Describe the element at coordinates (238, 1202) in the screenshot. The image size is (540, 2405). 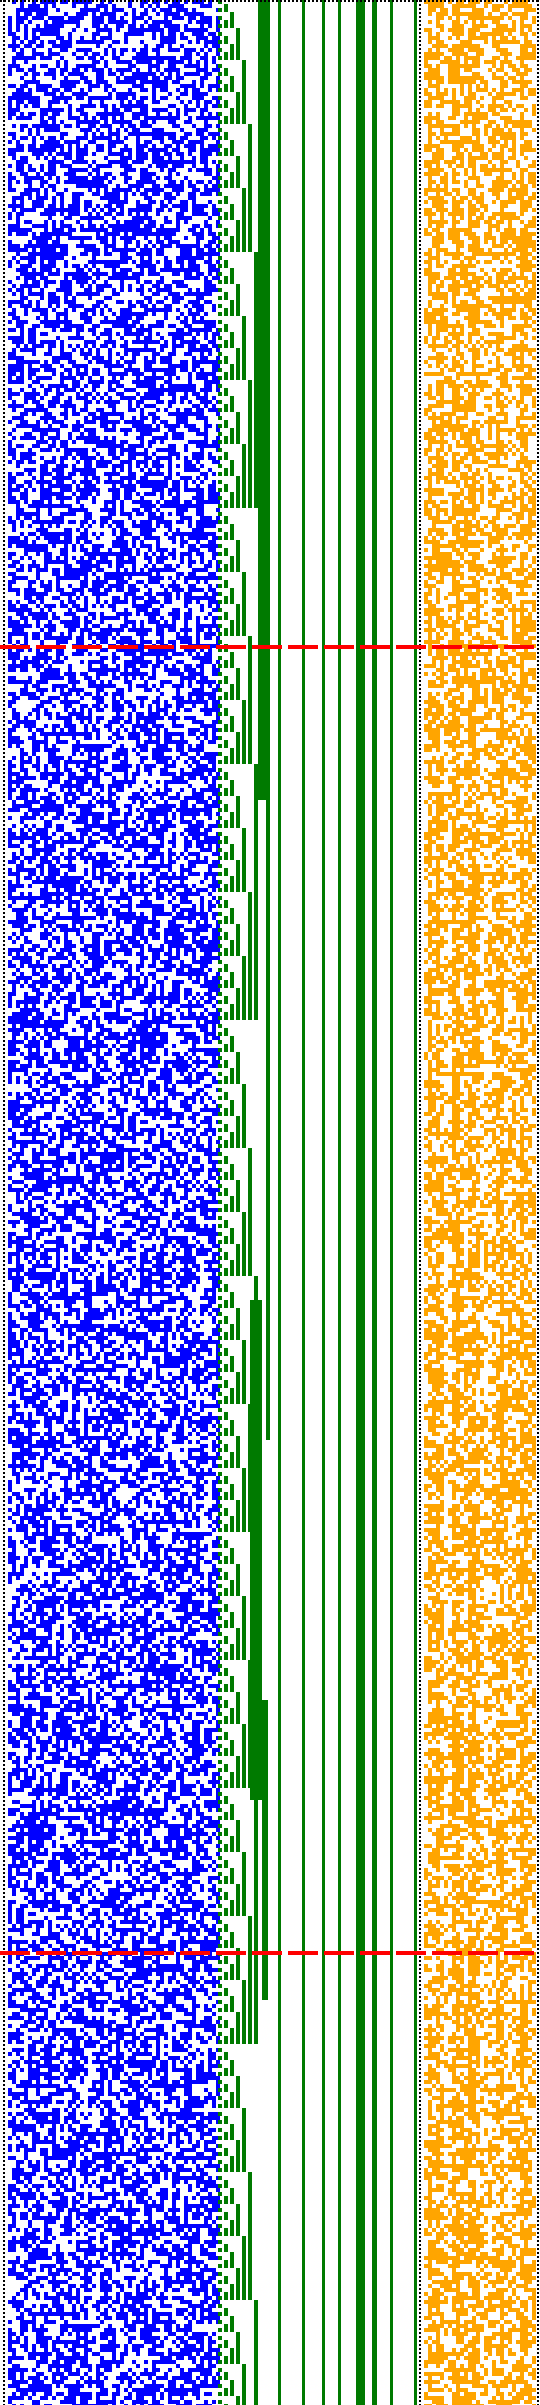
I see `counter-cells` at that location.